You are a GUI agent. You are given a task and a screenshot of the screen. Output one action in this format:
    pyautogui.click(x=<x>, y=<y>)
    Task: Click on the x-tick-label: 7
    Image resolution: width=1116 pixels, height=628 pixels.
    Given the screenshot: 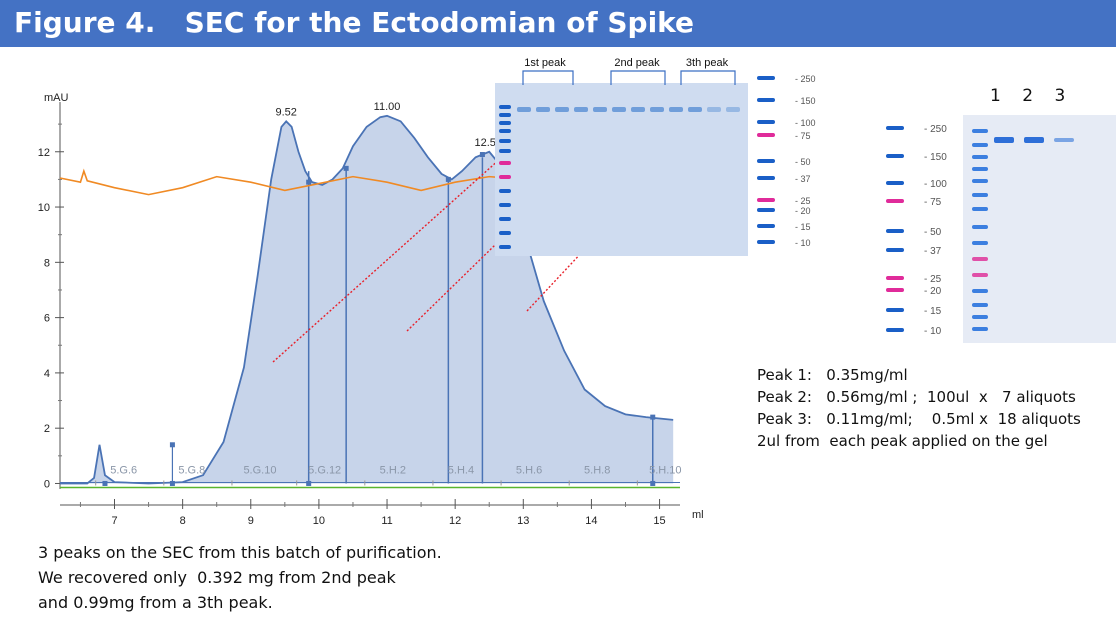 What is the action you would take?
    pyautogui.click(x=114, y=521)
    